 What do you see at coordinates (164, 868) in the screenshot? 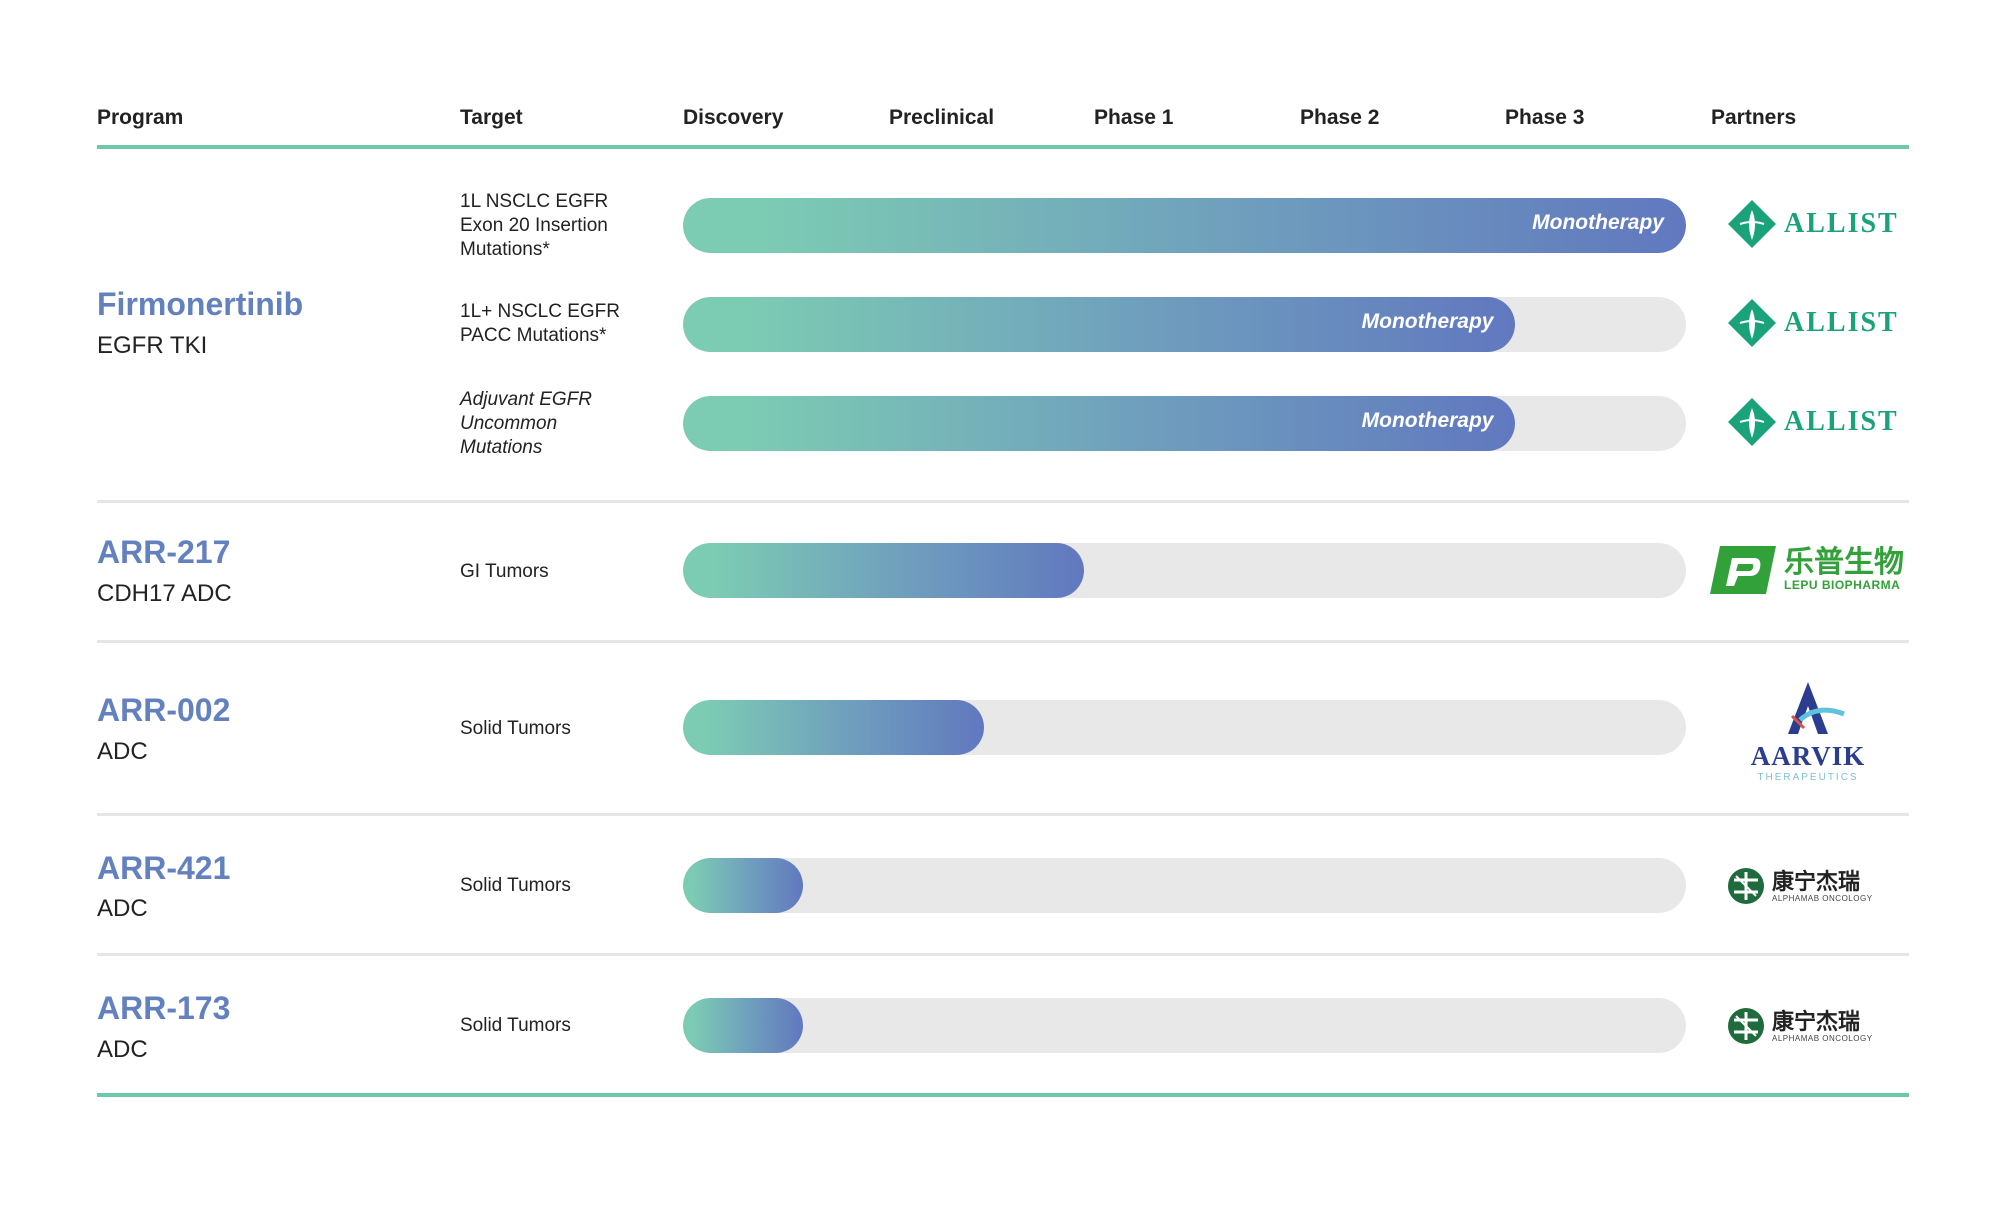
I see `program-name-arr-421: ARR-421` at bounding box center [164, 868].